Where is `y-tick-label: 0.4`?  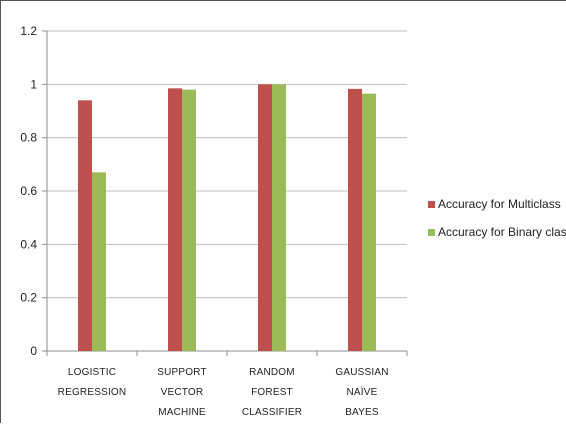
y-tick-label: 0.4 is located at coordinates (28, 244).